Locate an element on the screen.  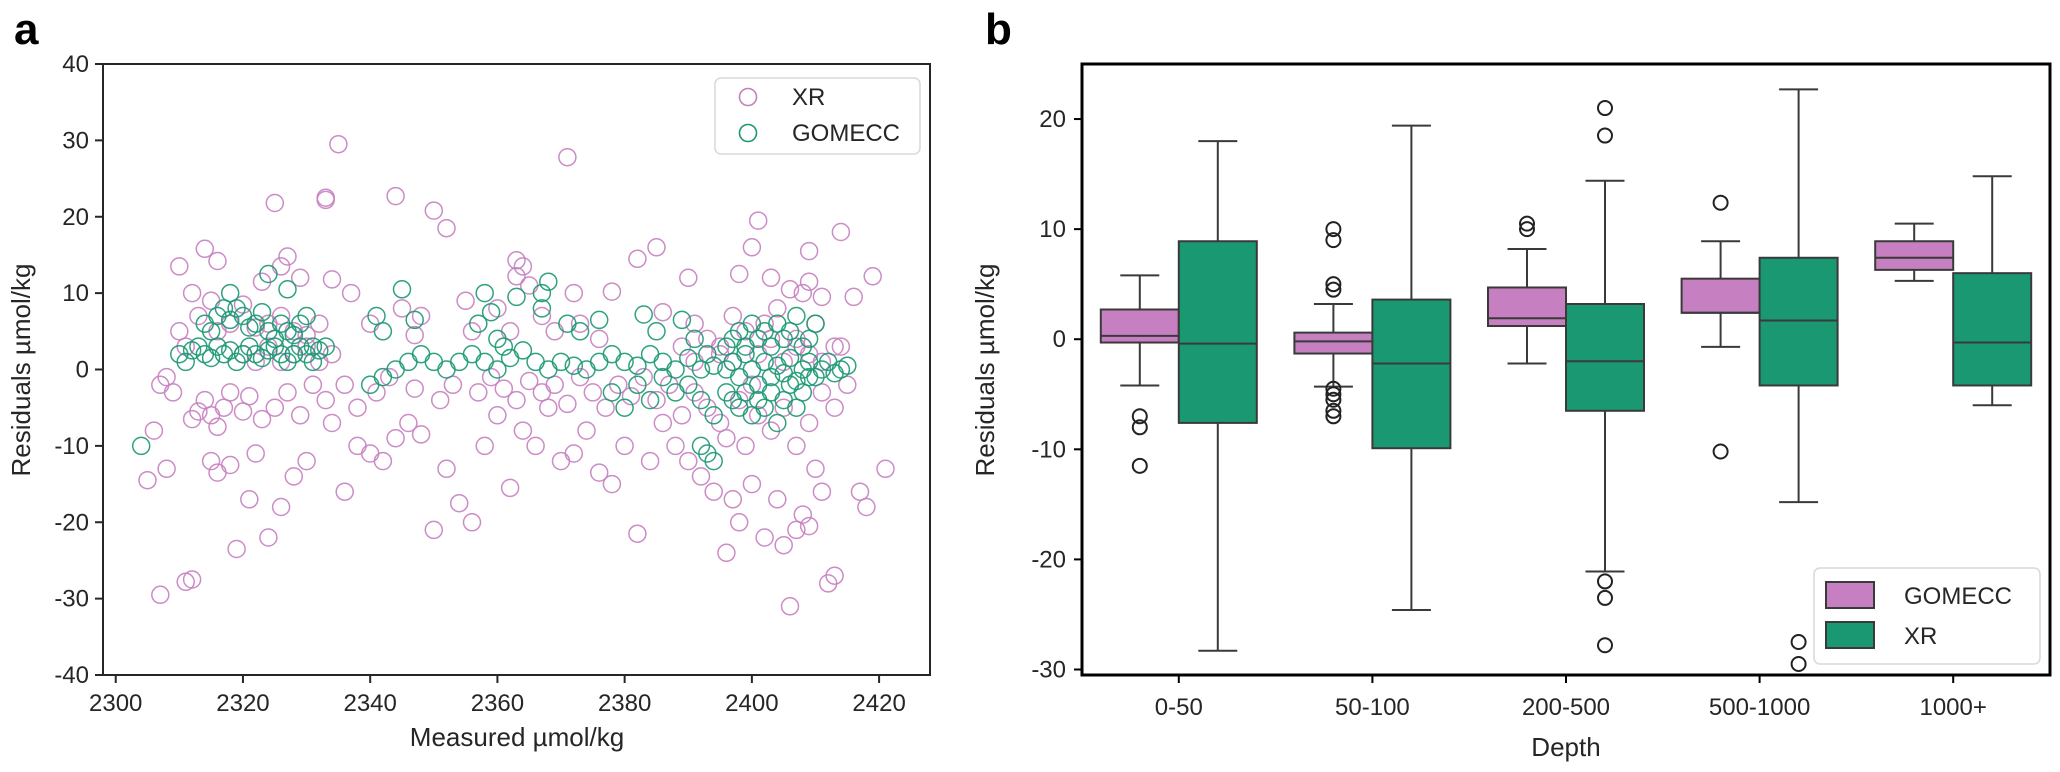
x-tick-label: 2400 is located at coordinates (751, 703).